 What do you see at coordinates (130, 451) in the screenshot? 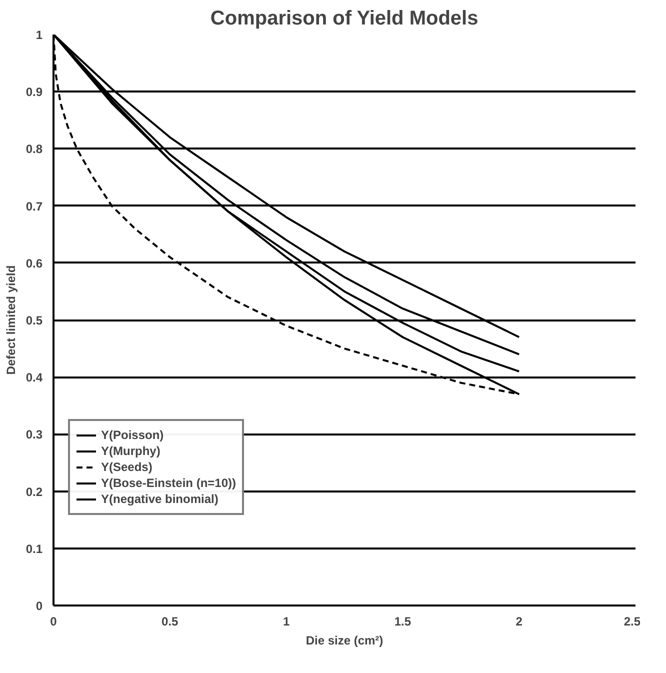
I see `legend-label: Y(Murphy)` at bounding box center [130, 451].